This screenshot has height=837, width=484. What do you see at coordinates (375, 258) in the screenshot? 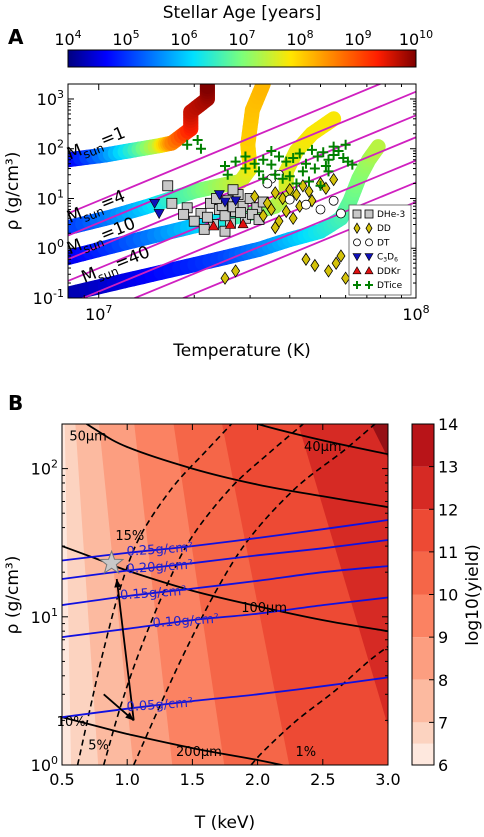
I see `legend-entry: C3D6` at bounding box center [375, 258].